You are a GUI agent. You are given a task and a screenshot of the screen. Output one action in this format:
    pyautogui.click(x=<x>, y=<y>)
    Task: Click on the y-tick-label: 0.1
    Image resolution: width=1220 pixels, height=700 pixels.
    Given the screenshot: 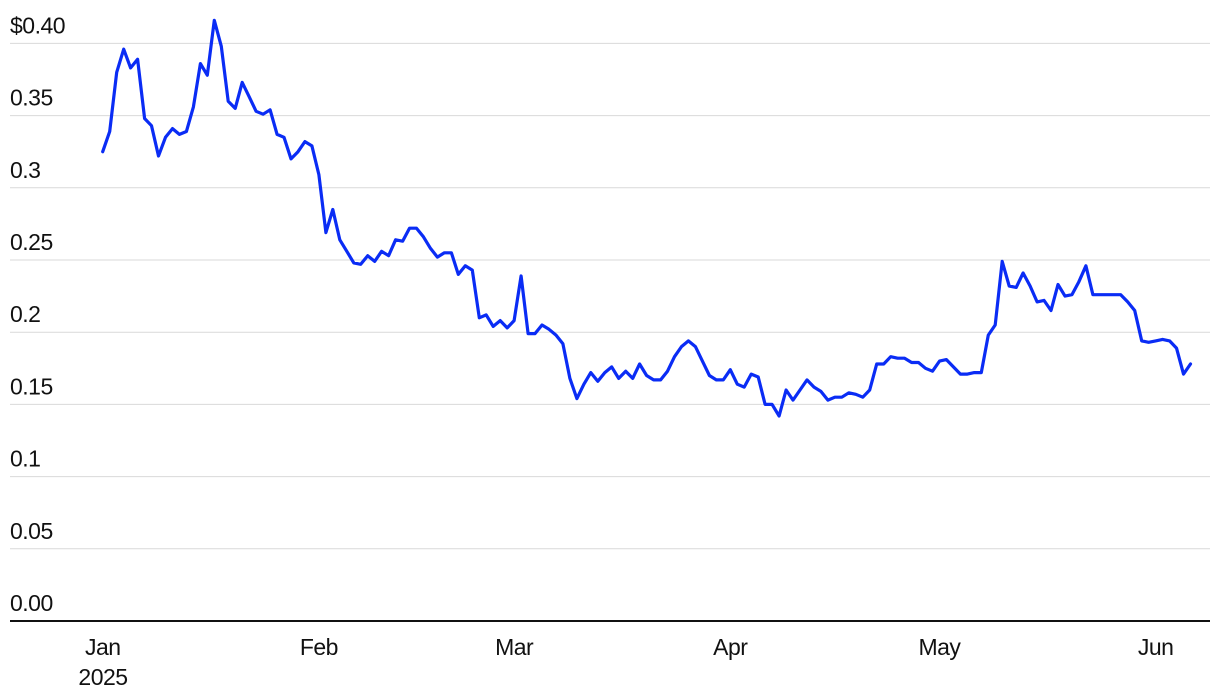 What is the action you would take?
    pyautogui.click(x=25, y=459)
    